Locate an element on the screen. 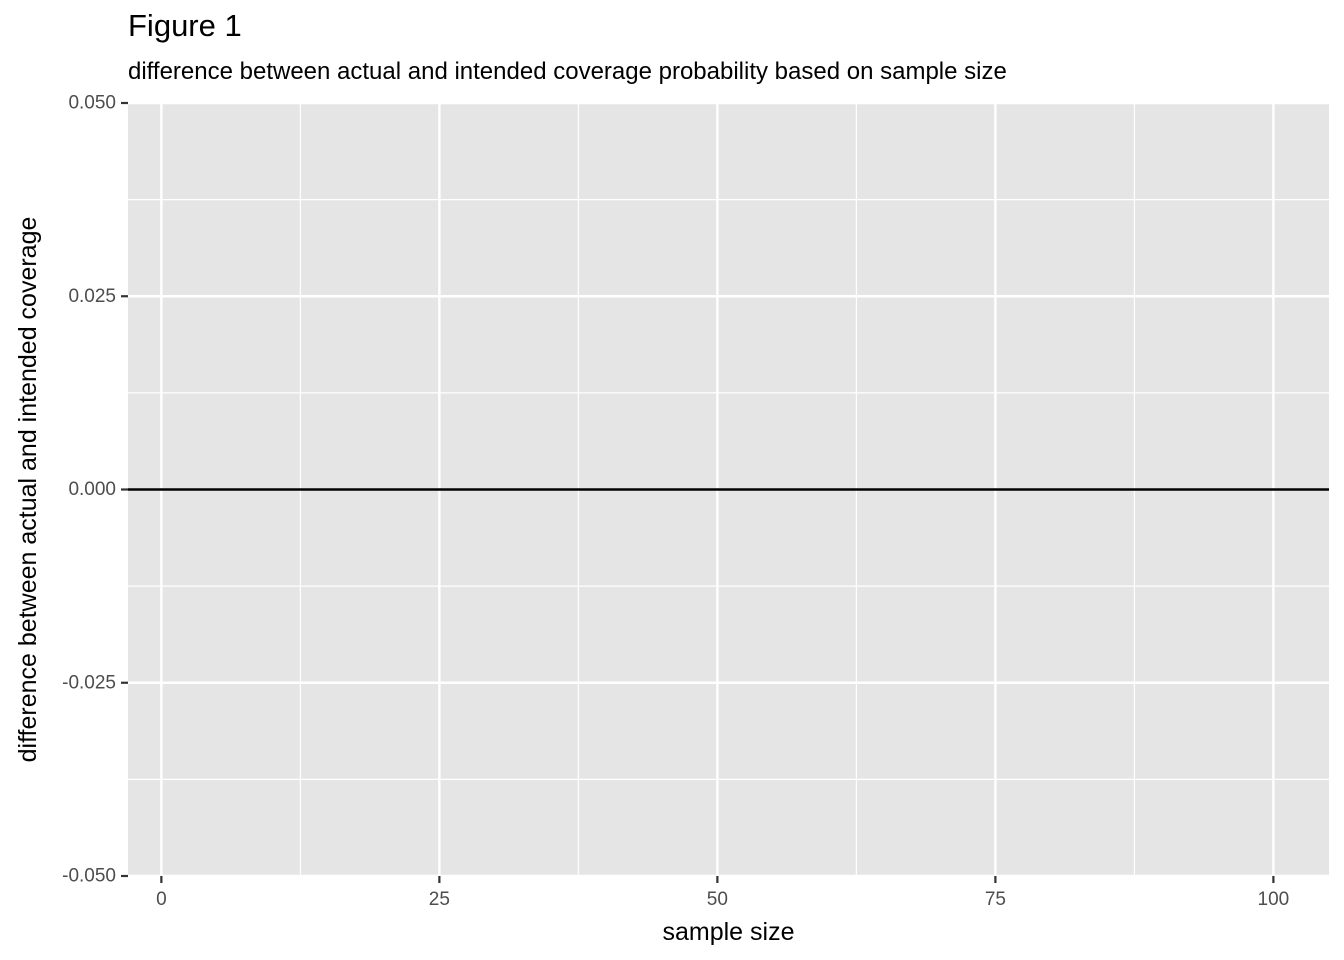 The height and width of the screenshot is (960, 1344). x-tick-label: 100 is located at coordinates (1274, 899).